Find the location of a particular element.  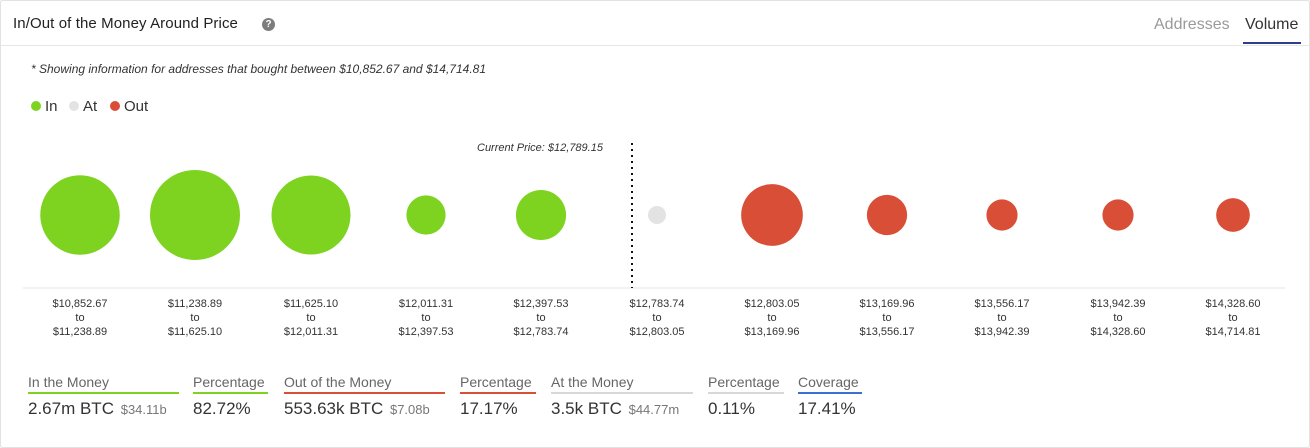

legend-label-out: Out is located at coordinates (136, 106).